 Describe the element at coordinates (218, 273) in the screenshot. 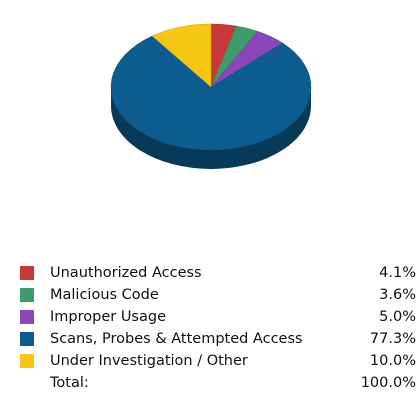

I see `legend-item-unauthorized-access: Unauthorized Access 4.1%` at that location.